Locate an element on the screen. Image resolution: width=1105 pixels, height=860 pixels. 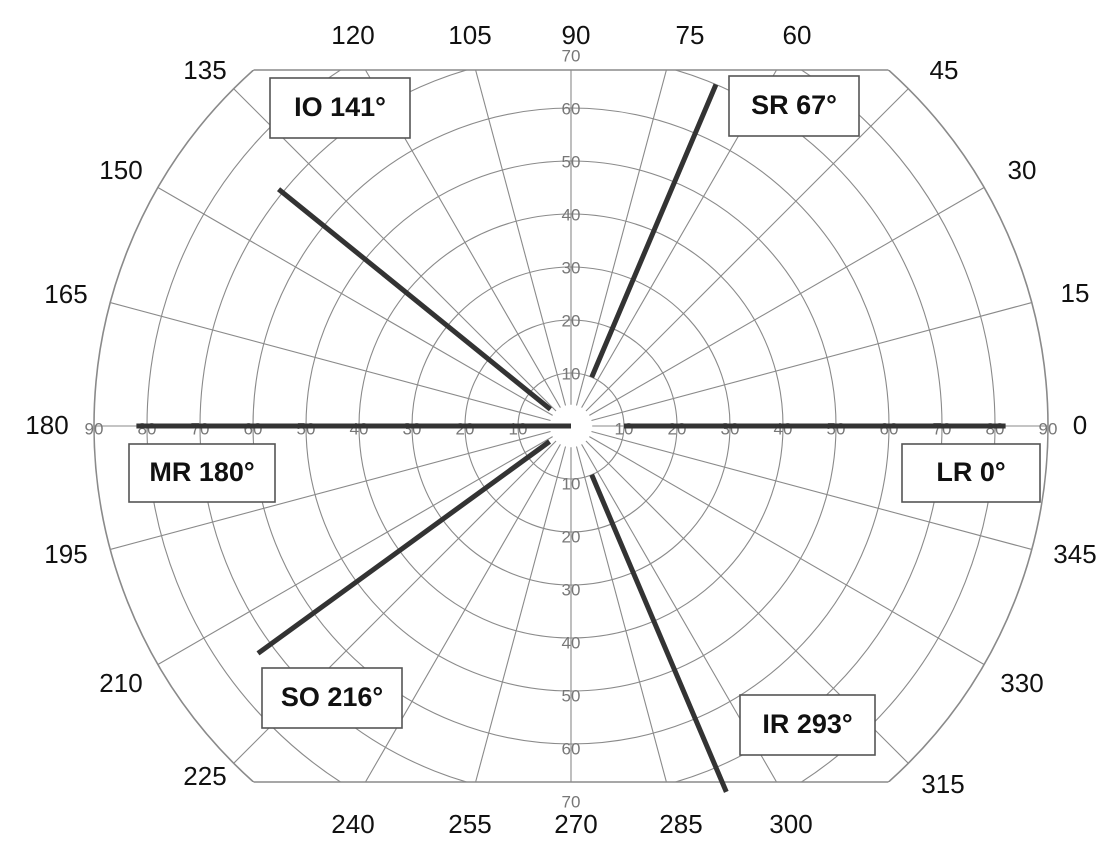
tick-up-70: 70 is located at coordinates (571, 55).